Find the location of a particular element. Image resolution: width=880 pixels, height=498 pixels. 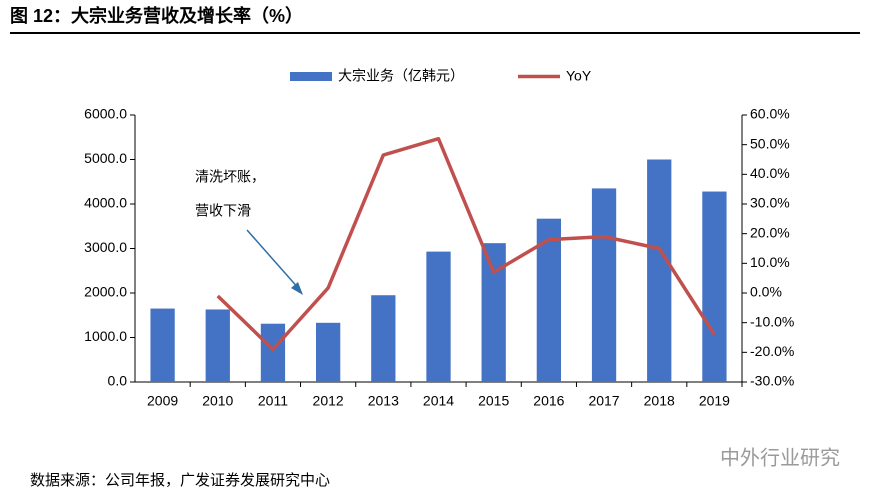

x-tick-label: 2010 is located at coordinates (217, 401).